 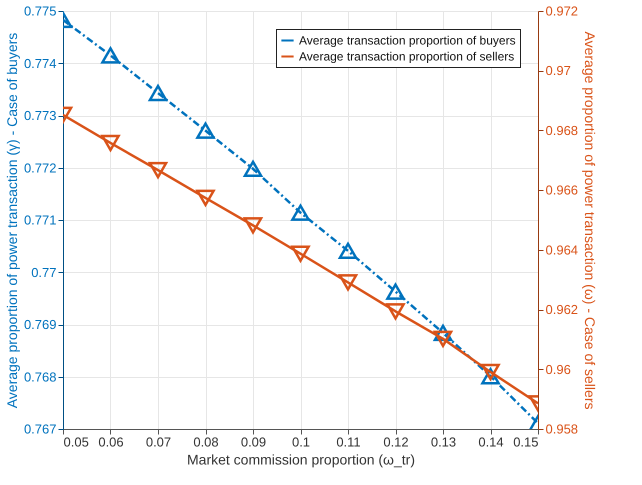 I want to click on x-tick-label: 0.07, so click(x=159, y=442).